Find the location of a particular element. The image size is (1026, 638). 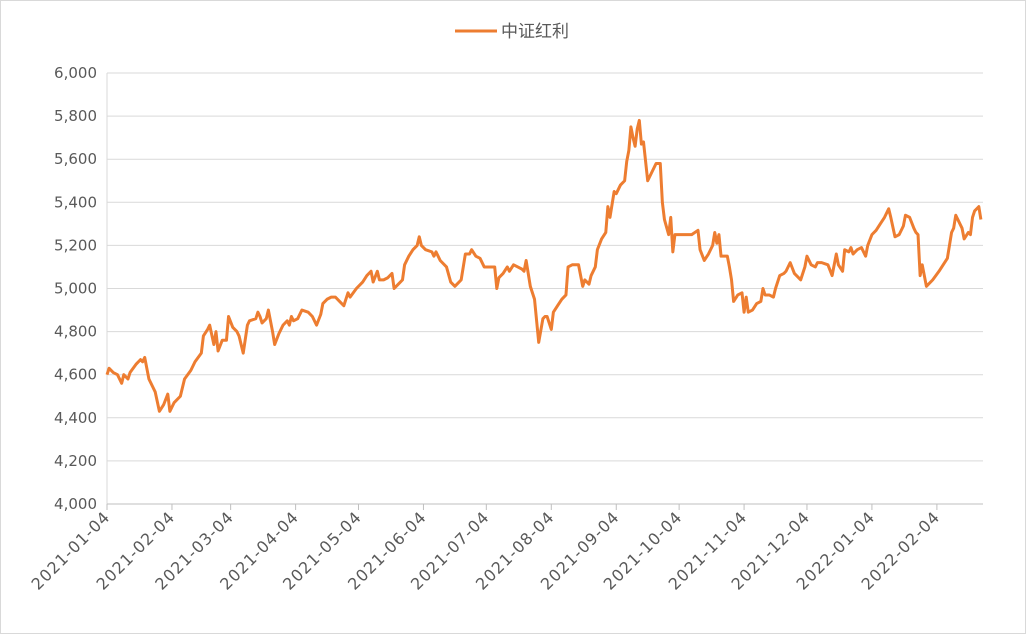

y-tick-label: 5,400 is located at coordinates (75, 202).